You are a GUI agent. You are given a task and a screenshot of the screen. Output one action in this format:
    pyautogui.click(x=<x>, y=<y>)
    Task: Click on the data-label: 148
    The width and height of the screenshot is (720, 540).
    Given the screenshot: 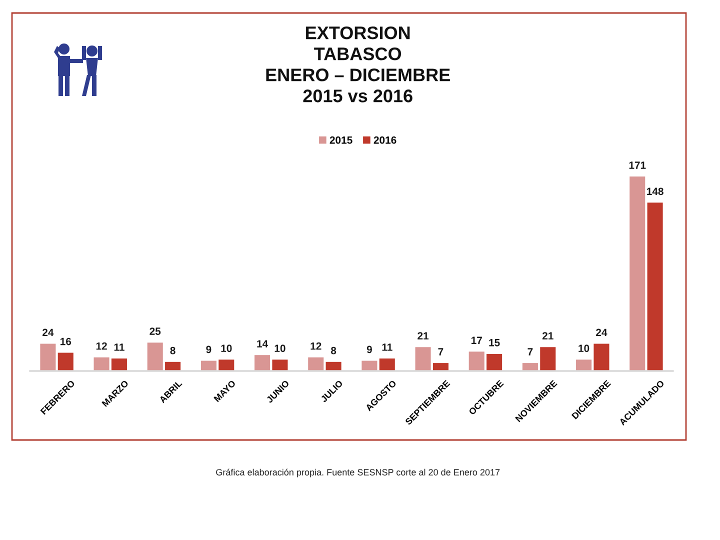 What is the action you would take?
    pyautogui.click(x=655, y=192)
    